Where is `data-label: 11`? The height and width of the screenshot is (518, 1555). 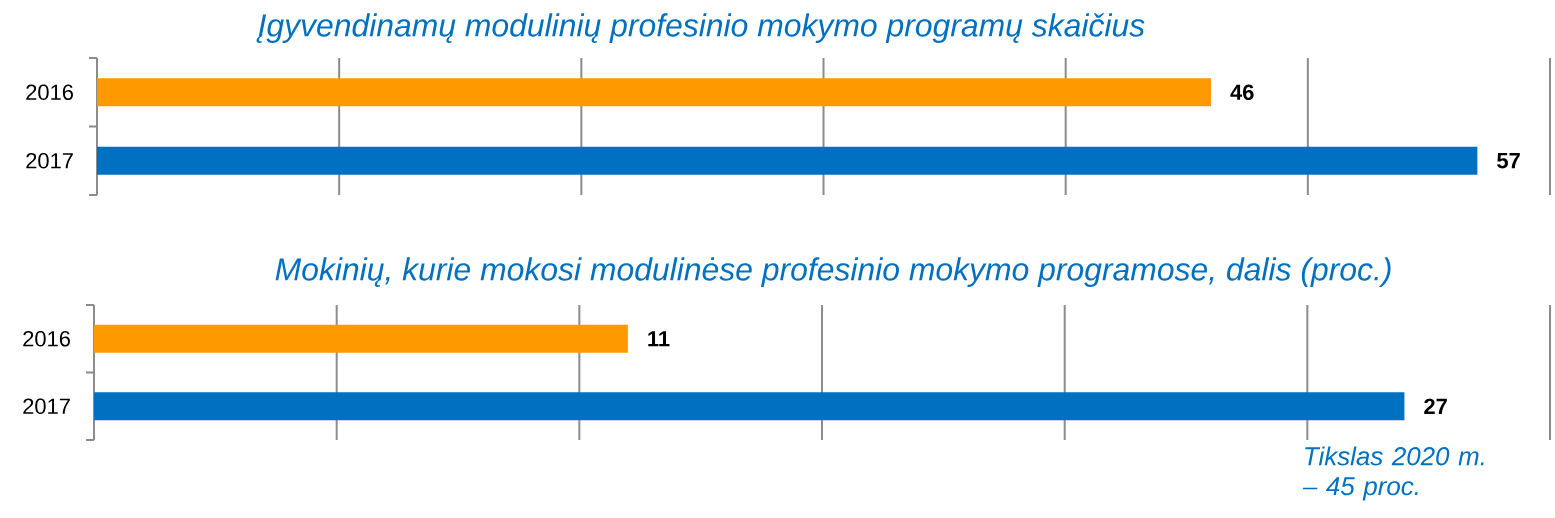
data-label: 11 is located at coordinates (659, 339).